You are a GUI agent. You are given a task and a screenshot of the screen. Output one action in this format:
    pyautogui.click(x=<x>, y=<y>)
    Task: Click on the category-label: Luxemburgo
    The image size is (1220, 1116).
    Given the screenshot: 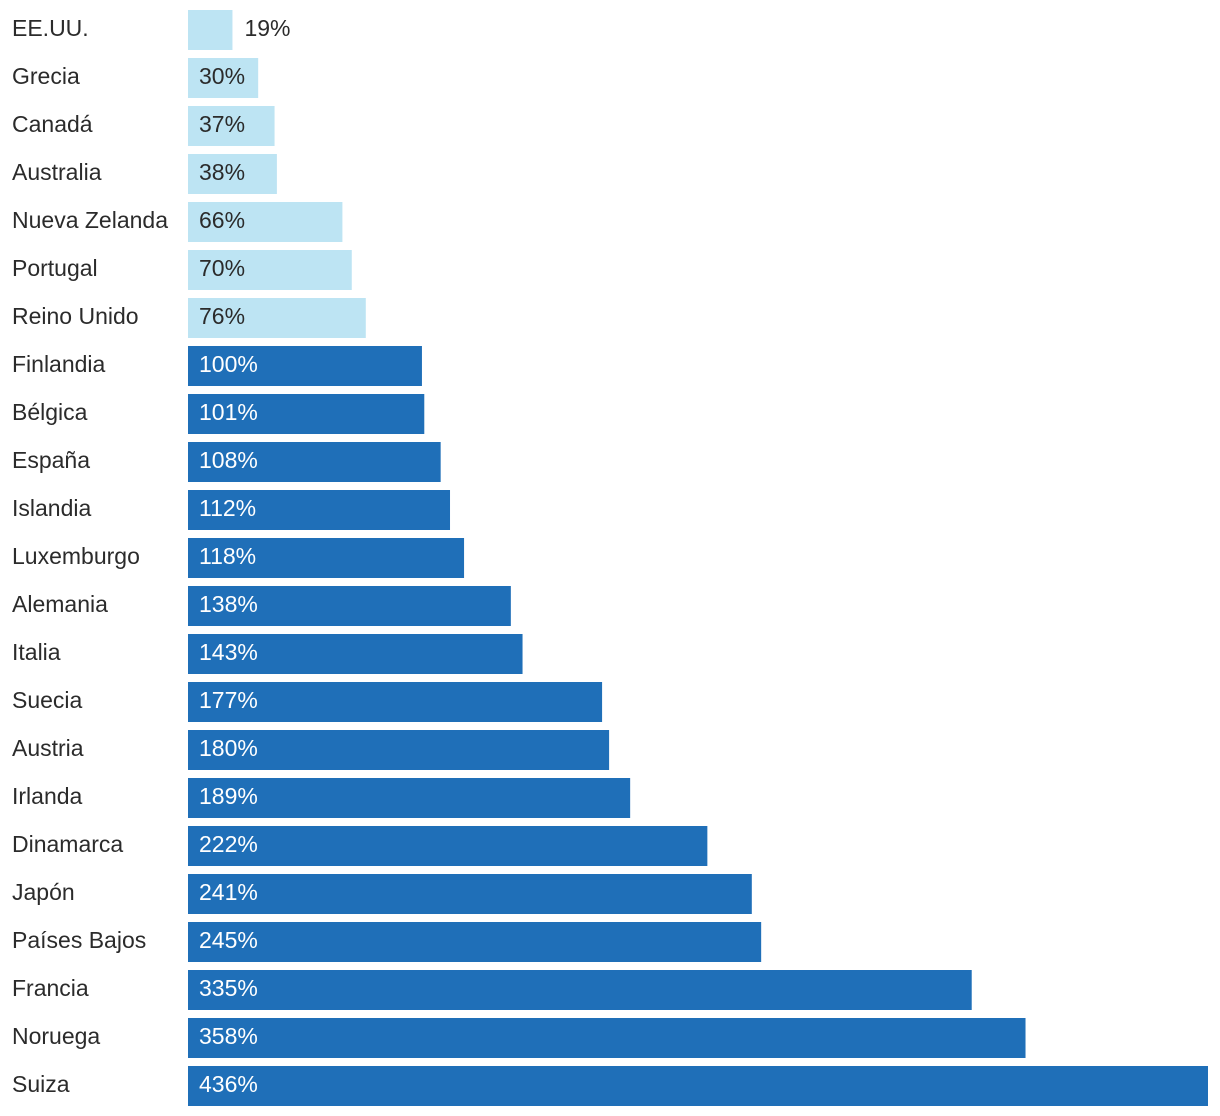 What is the action you would take?
    pyautogui.click(x=76, y=556)
    